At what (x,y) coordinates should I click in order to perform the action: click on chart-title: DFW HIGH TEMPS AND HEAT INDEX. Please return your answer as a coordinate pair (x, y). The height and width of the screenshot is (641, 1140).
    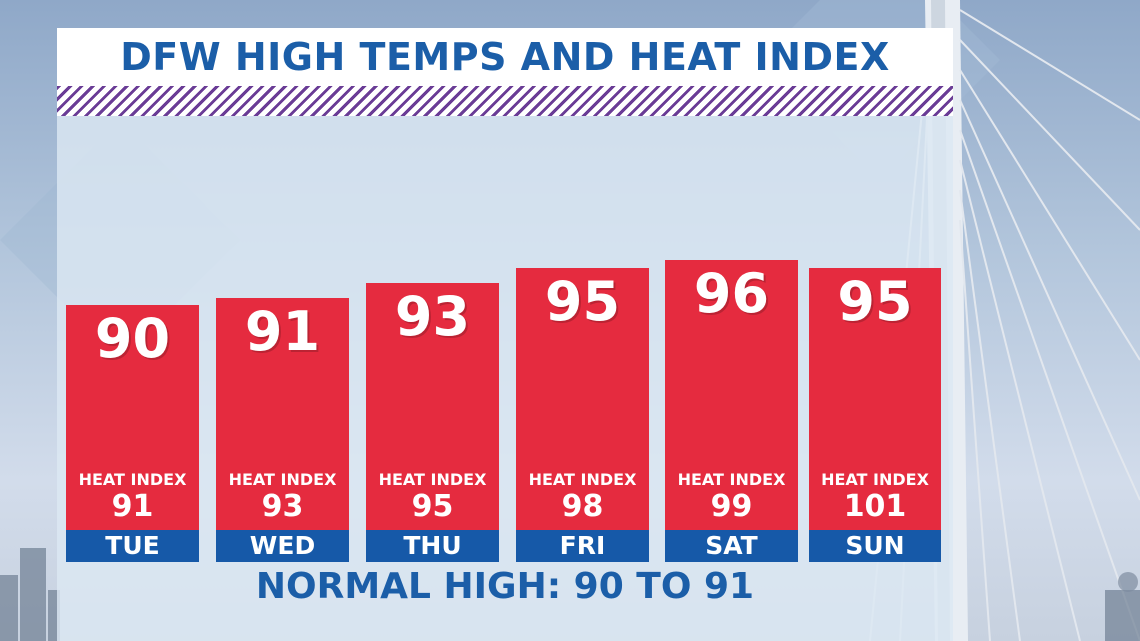
    Looking at the image, I should click on (505, 57).